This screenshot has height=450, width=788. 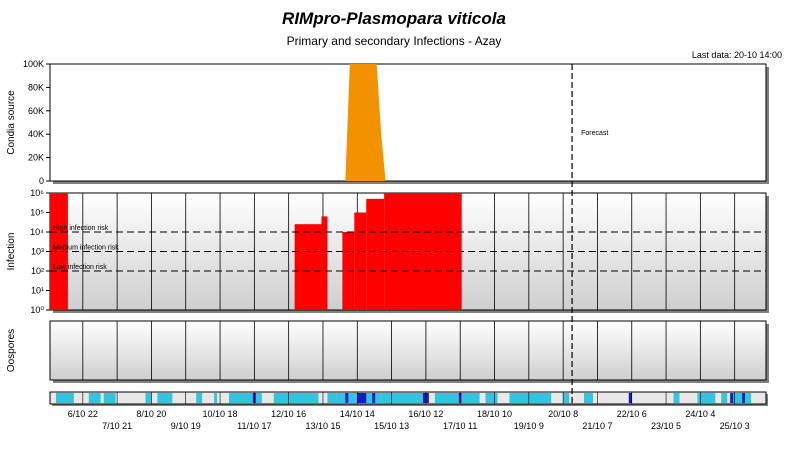 I want to click on x-tick-label-top: 18/10 10, so click(x=494, y=414).